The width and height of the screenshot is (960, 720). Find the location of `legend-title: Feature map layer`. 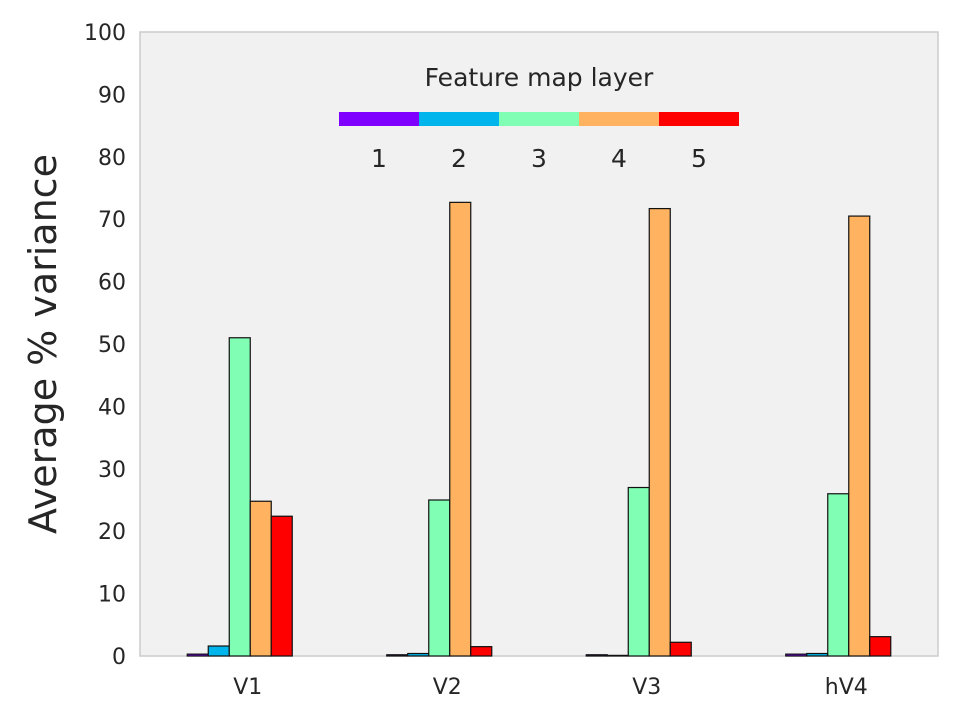

legend-title: Feature map layer is located at coordinates (539, 77).